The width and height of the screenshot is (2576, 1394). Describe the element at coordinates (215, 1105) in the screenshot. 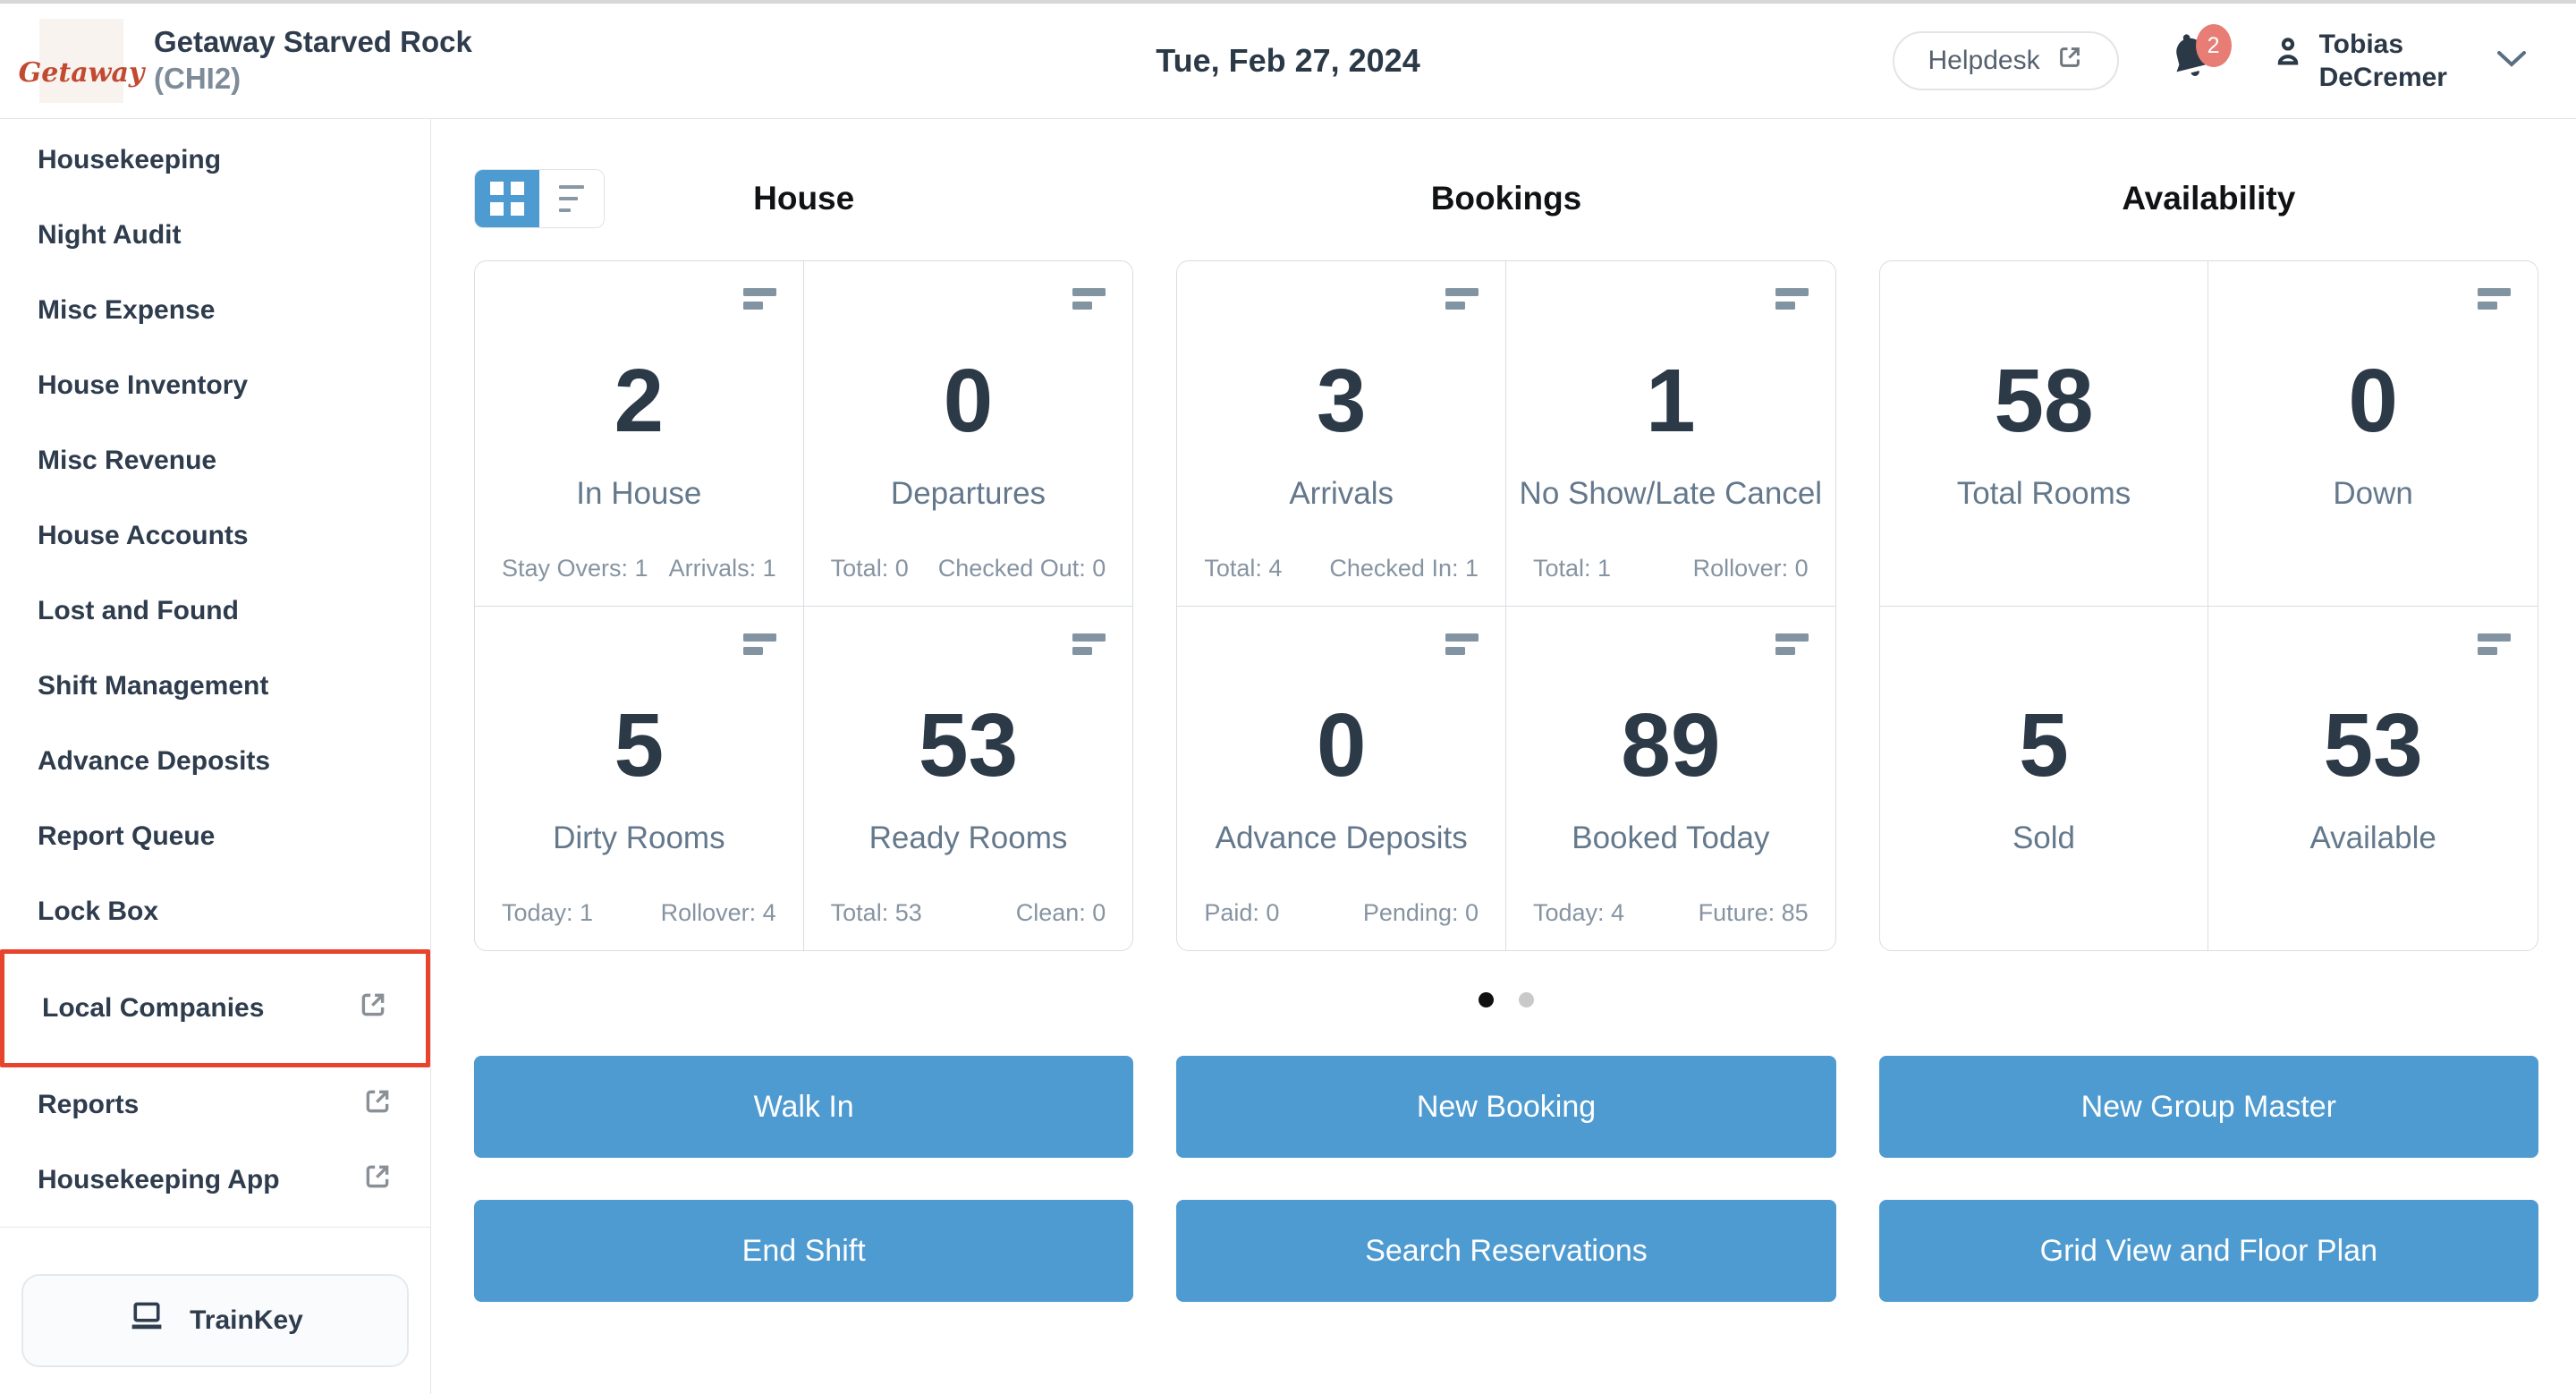

I see `sidebar-item-reports: Reports` at that location.